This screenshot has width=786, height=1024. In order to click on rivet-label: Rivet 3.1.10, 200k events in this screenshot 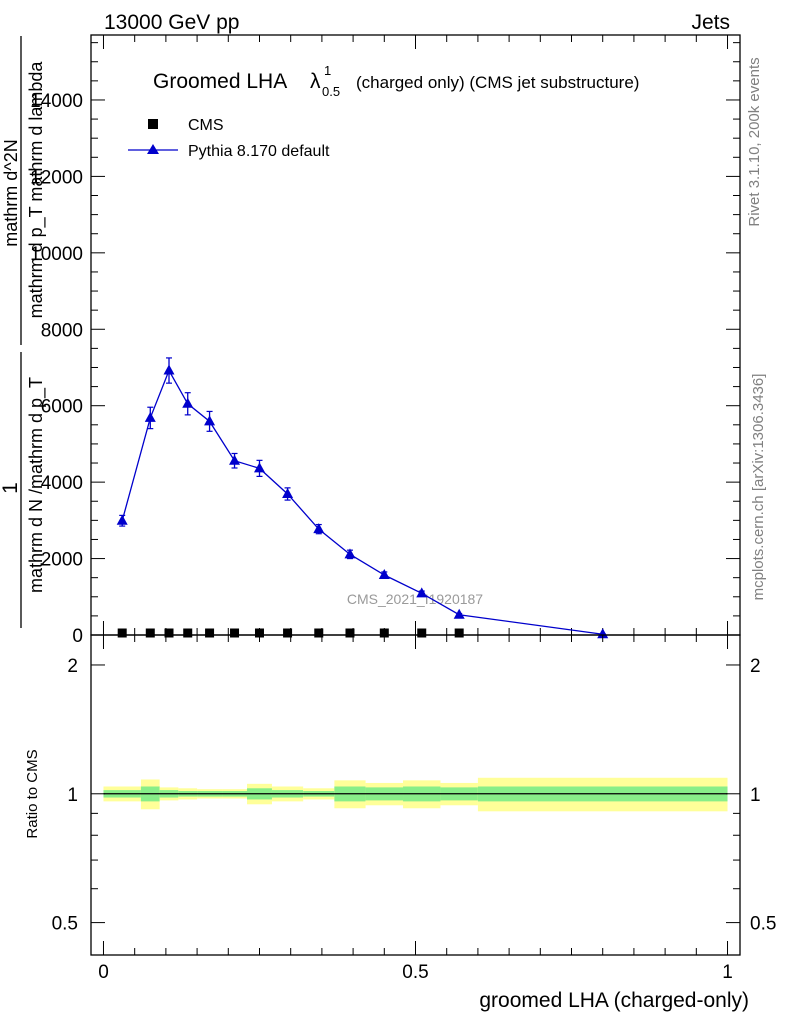, I will do `click(754, 141)`.